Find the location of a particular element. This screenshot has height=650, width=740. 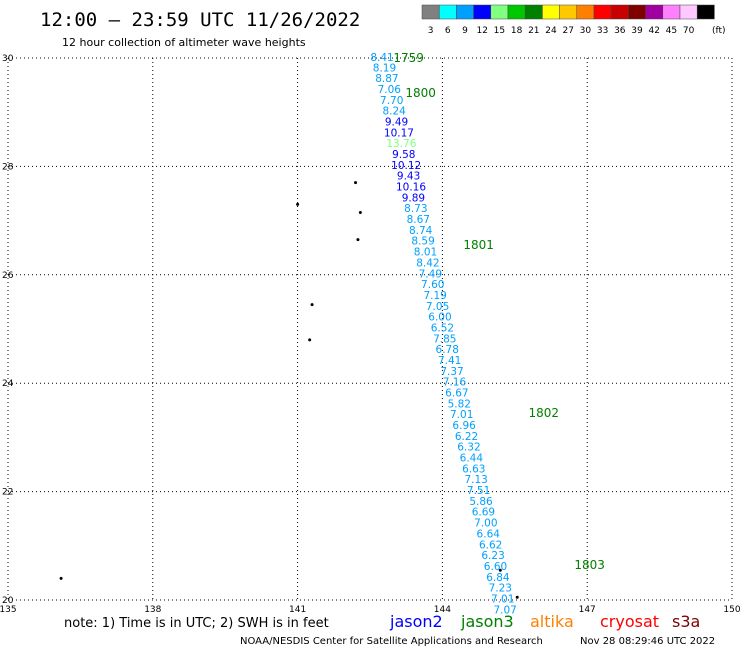

swh-data-label: 6.69 is located at coordinates (483, 513).